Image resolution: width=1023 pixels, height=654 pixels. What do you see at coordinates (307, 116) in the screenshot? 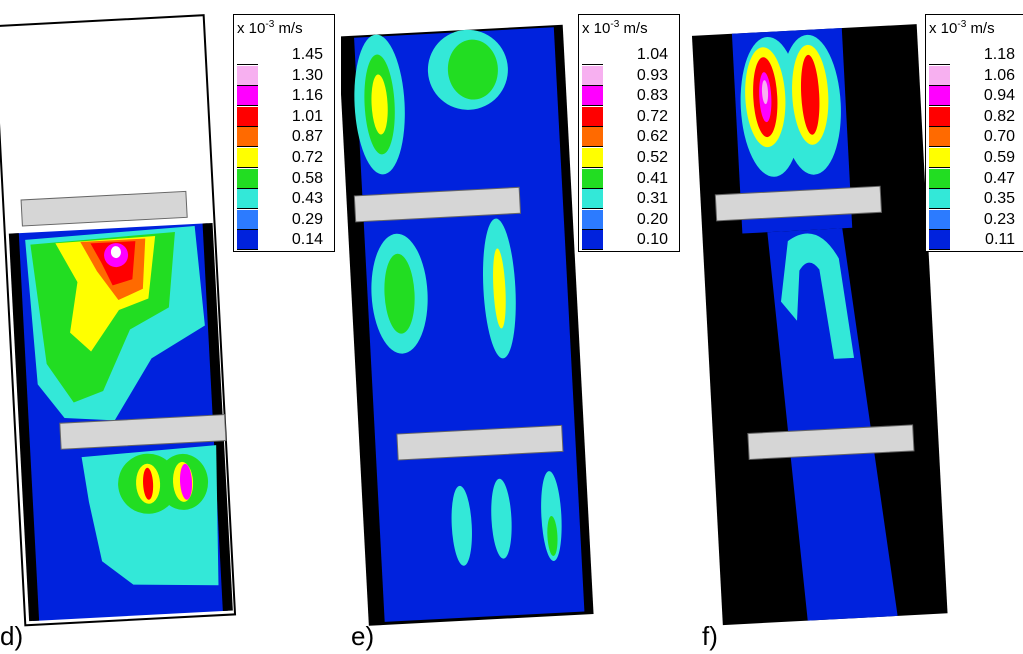
I see `legend-level-label: 1.01` at bounding box center [307, 116].